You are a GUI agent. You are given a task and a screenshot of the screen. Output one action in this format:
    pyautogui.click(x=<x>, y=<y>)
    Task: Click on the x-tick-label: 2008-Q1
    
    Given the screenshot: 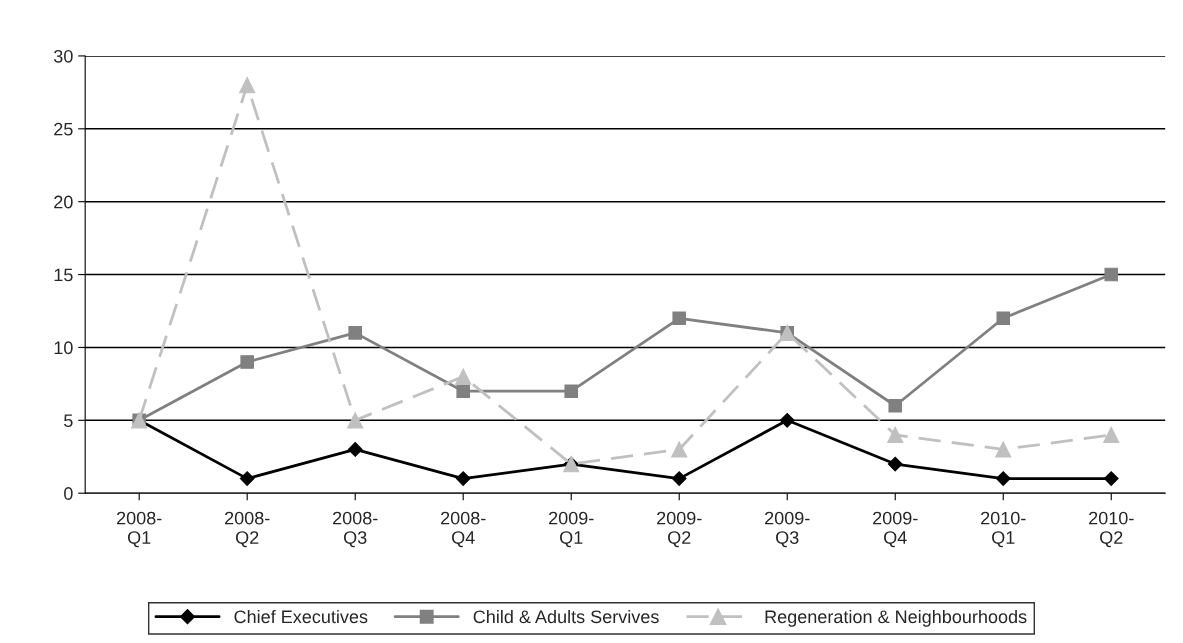 What is the action you would take?
    pyautogui.click(x=139, y=529)
    